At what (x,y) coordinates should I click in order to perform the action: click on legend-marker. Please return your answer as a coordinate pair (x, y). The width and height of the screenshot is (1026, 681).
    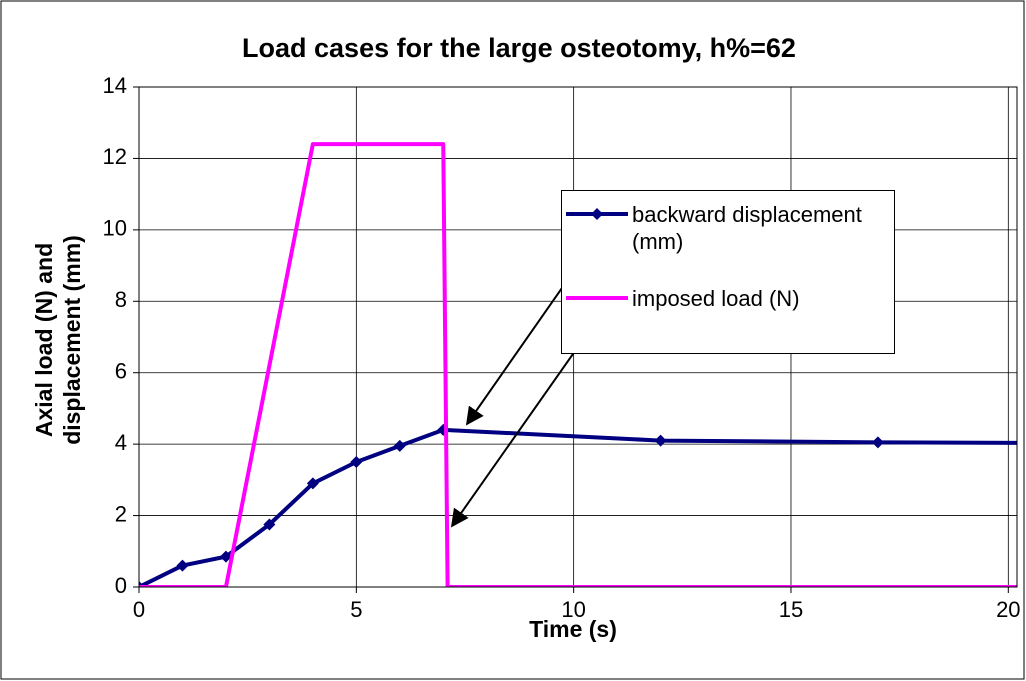
    Looking at the image, I should click on (597, 214).